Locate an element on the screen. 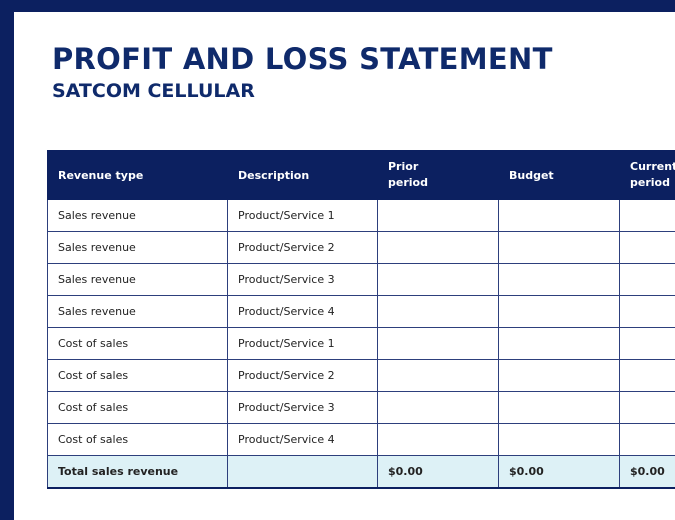  table-row: Cost of sales Product/Service 2 is located at coordinates (361, 375).